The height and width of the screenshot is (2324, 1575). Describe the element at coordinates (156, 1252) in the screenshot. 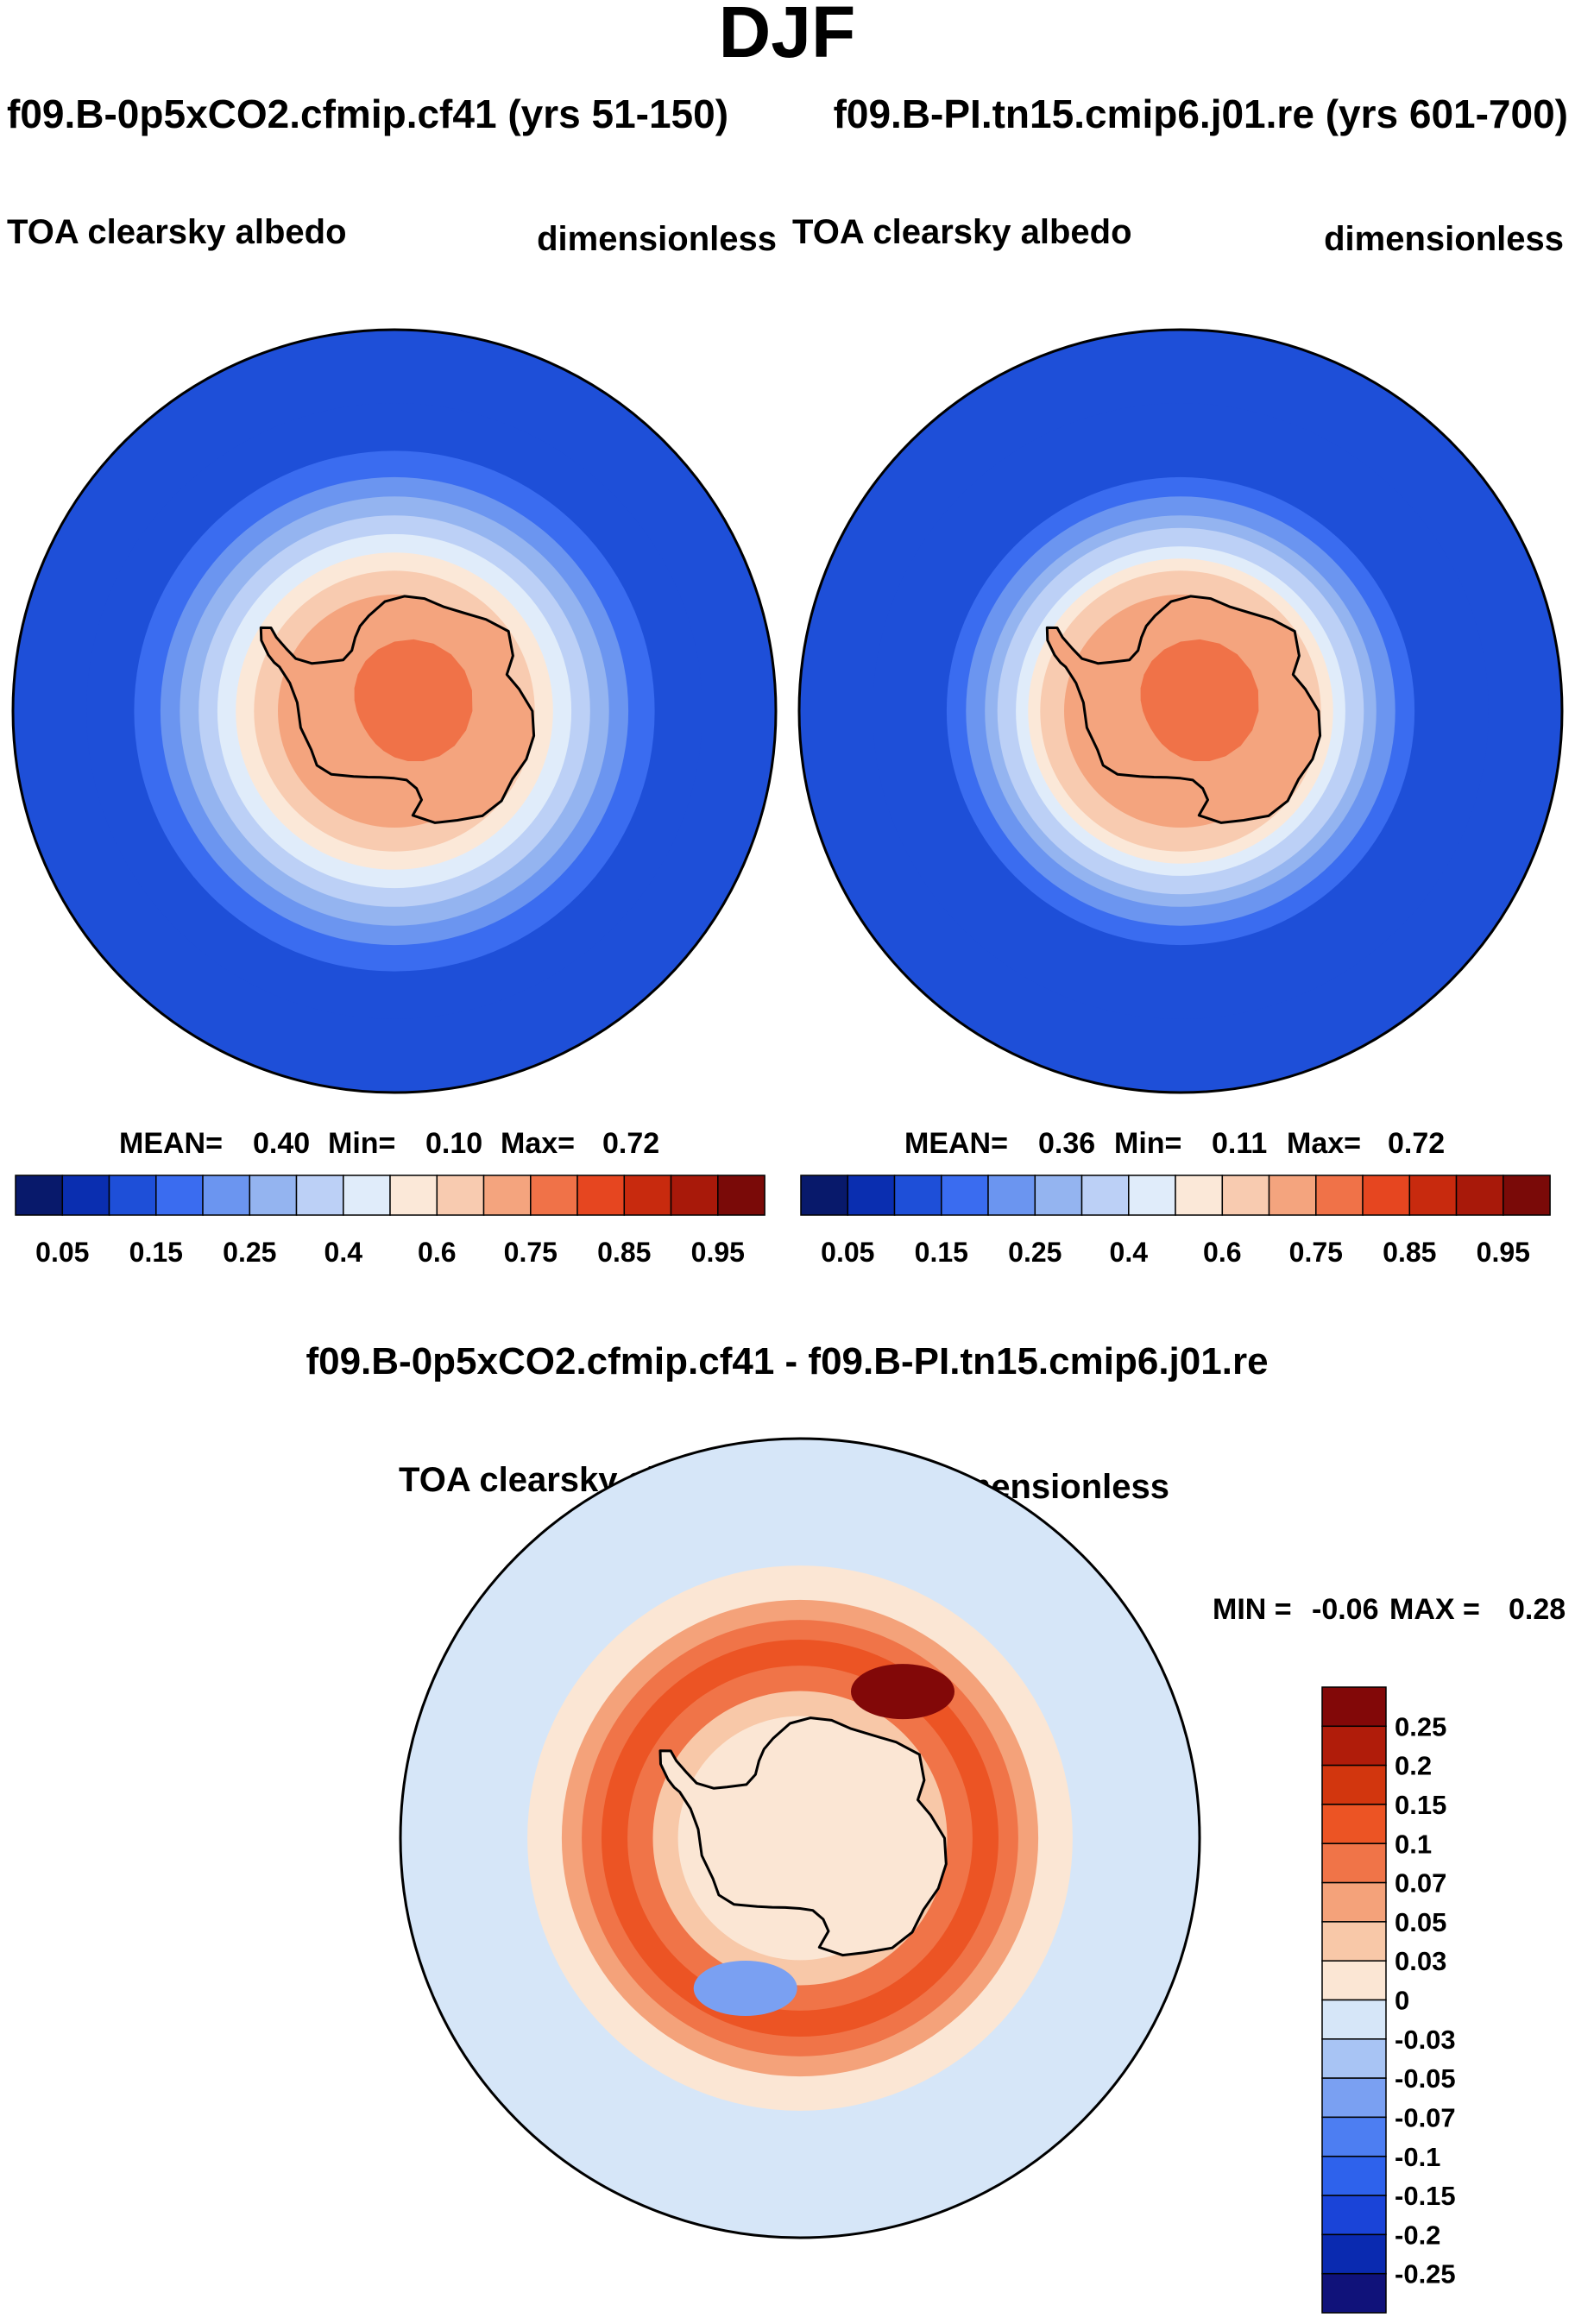

I see `panel-1-colorbar-tick-label: 0.15` at that location.